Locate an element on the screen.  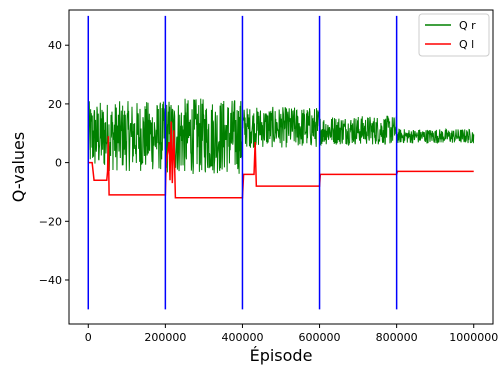
y-tick-label: 20 is located at coordinates (55, 104).